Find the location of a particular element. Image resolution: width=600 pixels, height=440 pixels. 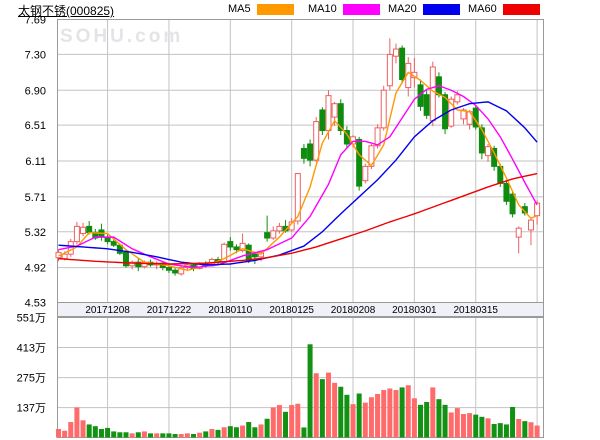

legend-ma60: MA60 is located at coordinates (504, 9).